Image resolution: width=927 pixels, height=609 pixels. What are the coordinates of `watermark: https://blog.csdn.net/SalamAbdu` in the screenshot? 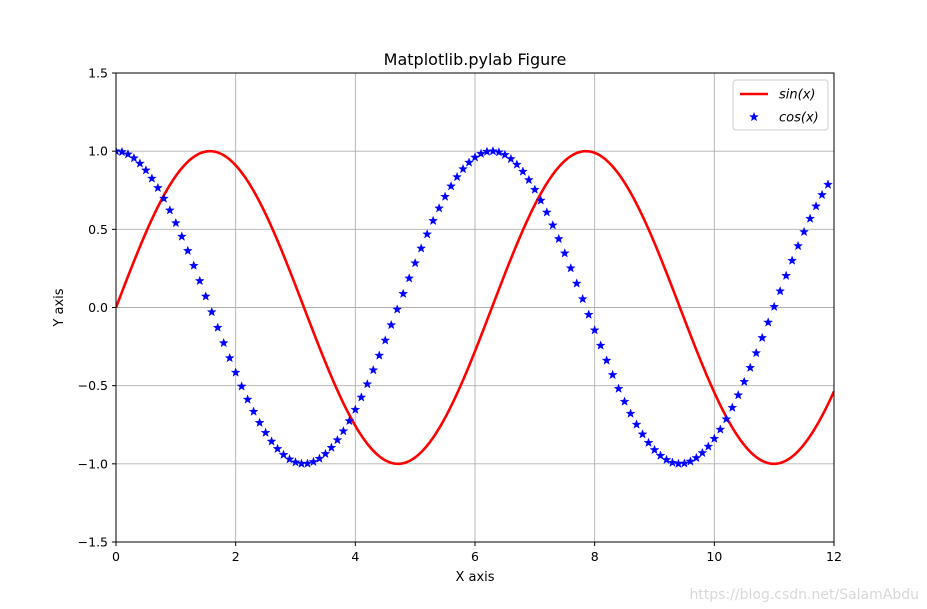 It's located at (804, 595).